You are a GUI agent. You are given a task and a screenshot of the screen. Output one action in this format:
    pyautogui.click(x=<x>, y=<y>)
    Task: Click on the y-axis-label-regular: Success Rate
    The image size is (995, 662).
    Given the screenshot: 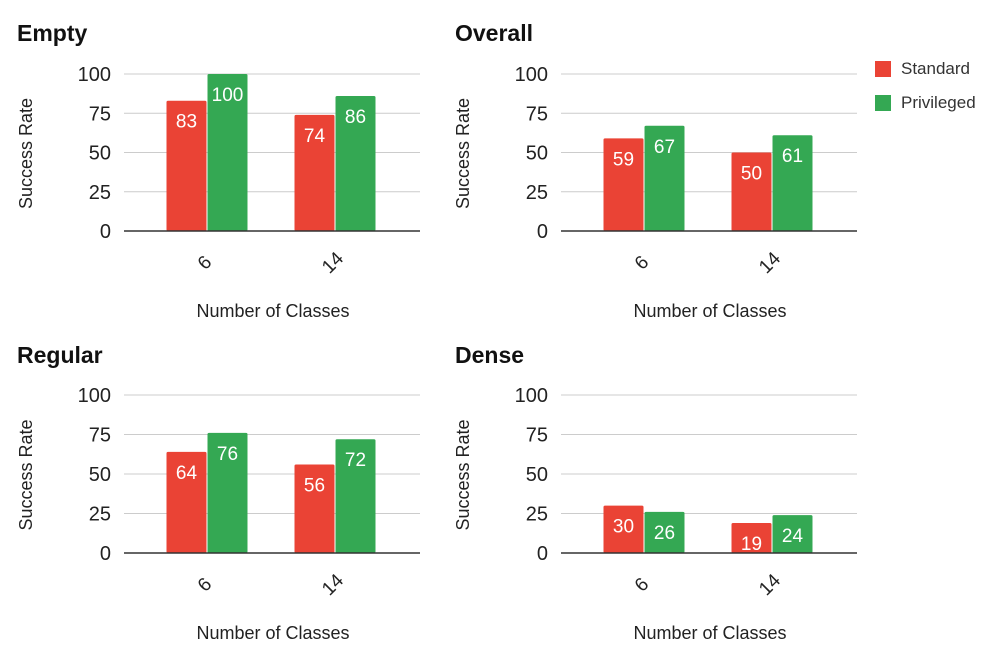 What is the action you would take?
    pyautogui.click(x=26, y=474)
    